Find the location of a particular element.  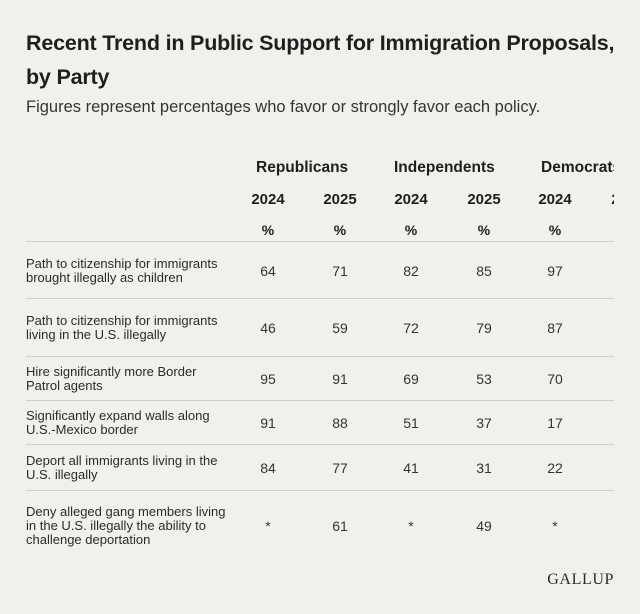

table-cell: 88 is located at coordinates (340, 423).